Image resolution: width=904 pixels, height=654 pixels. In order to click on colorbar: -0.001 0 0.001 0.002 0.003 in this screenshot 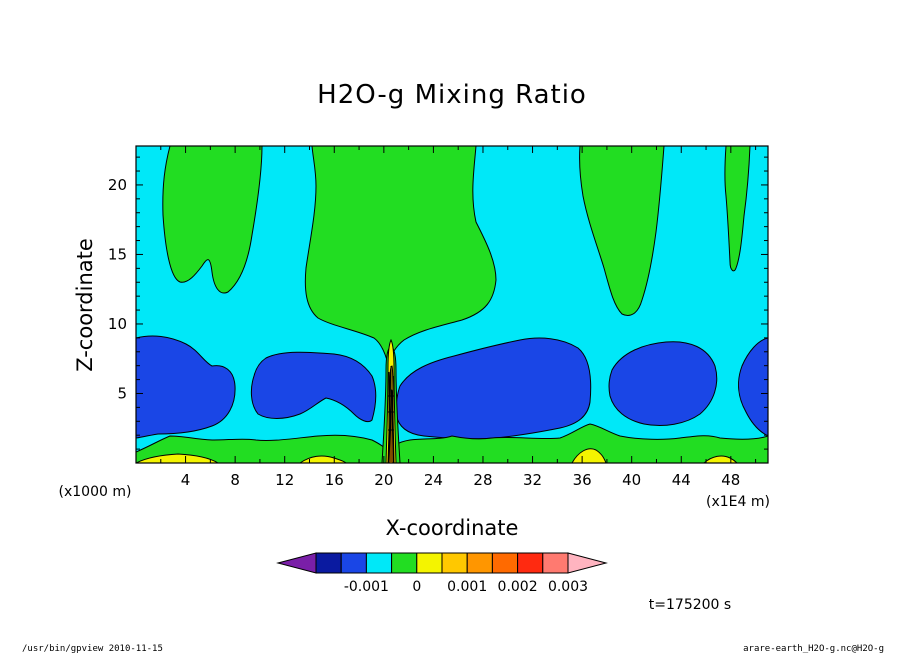, I will do `click(442, 573)`.